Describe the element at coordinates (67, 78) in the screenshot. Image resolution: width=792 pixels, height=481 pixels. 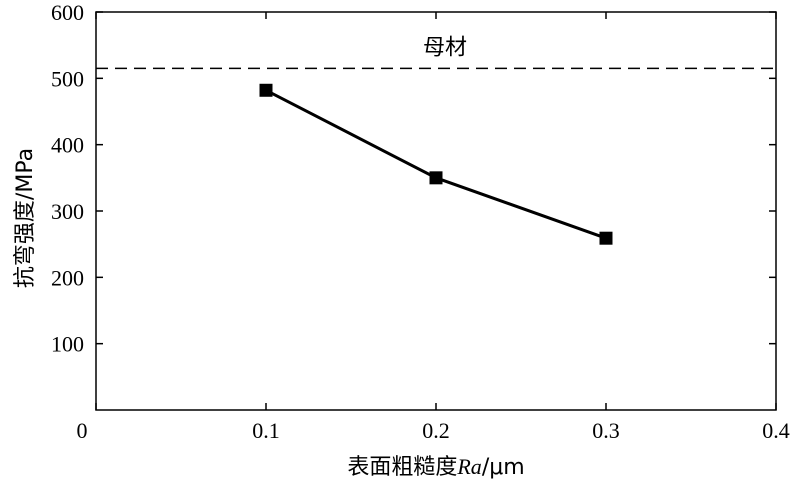
I see `y-tick-label: 500` at that location.